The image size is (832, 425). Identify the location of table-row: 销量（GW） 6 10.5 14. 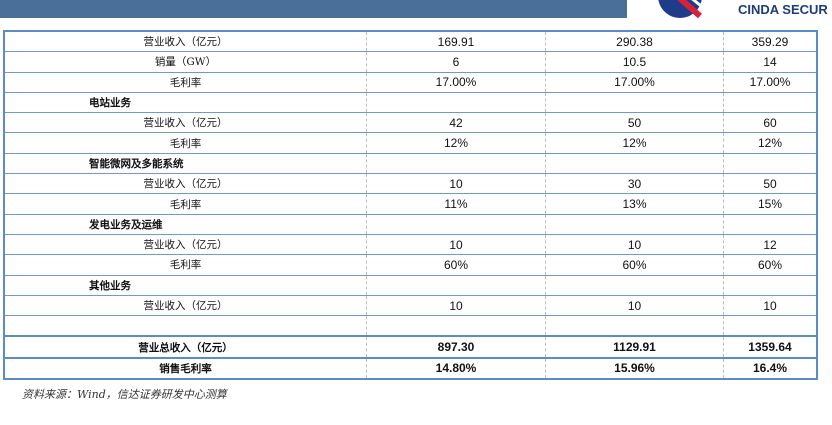
(410, 62).